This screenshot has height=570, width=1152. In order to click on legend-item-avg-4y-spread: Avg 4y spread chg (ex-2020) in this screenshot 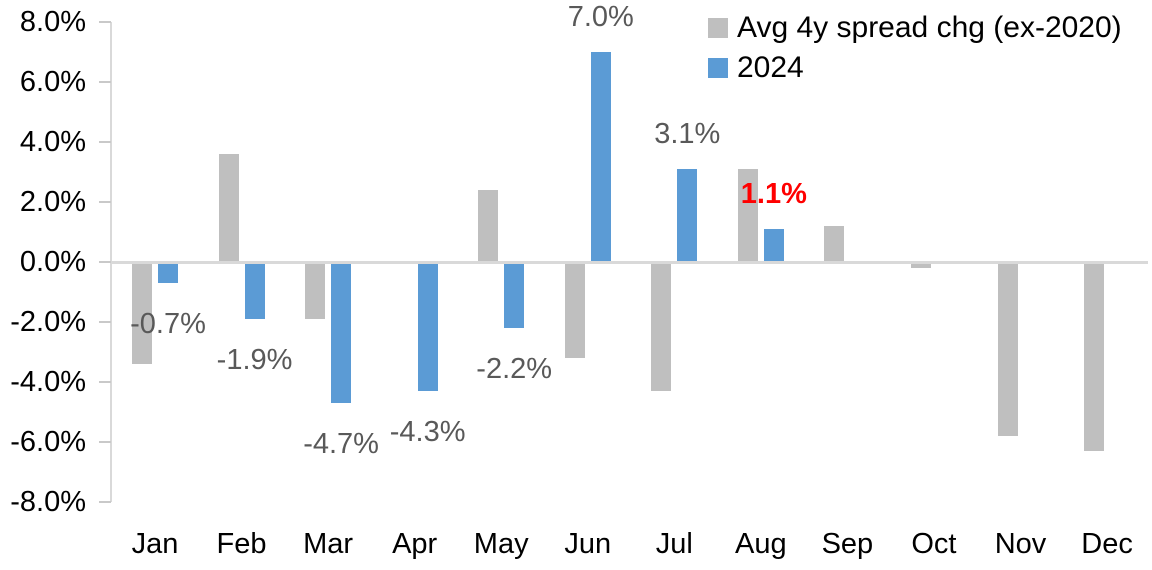, I will do `click(915, 28)`.